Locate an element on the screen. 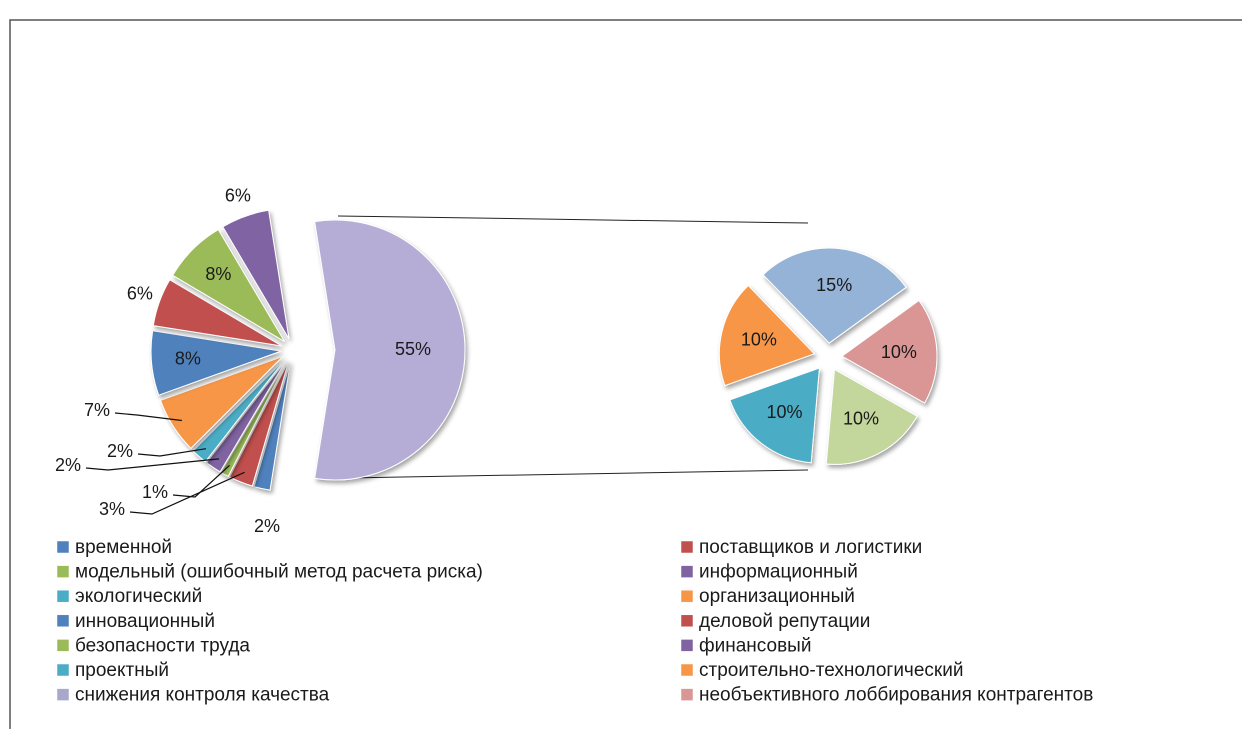 The image size is (1242, 729). legend-label: проектный is located at coordinates (122, 670).